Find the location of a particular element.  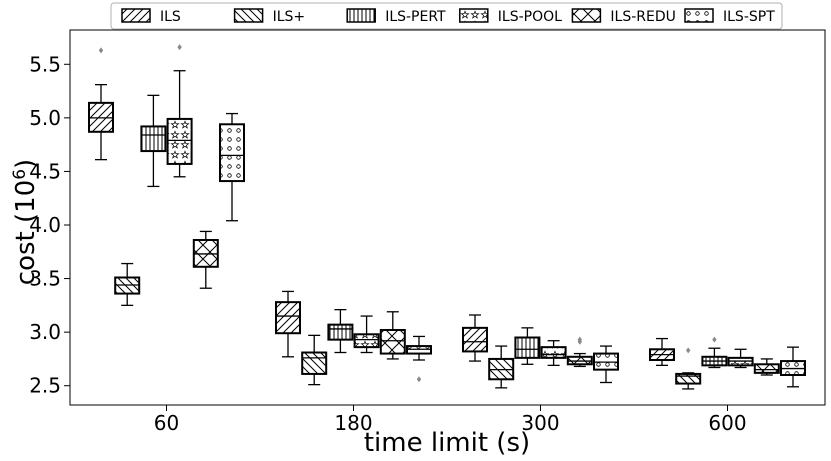

y-axis-title-base: cost (10 is located at coordinates (26, 232).